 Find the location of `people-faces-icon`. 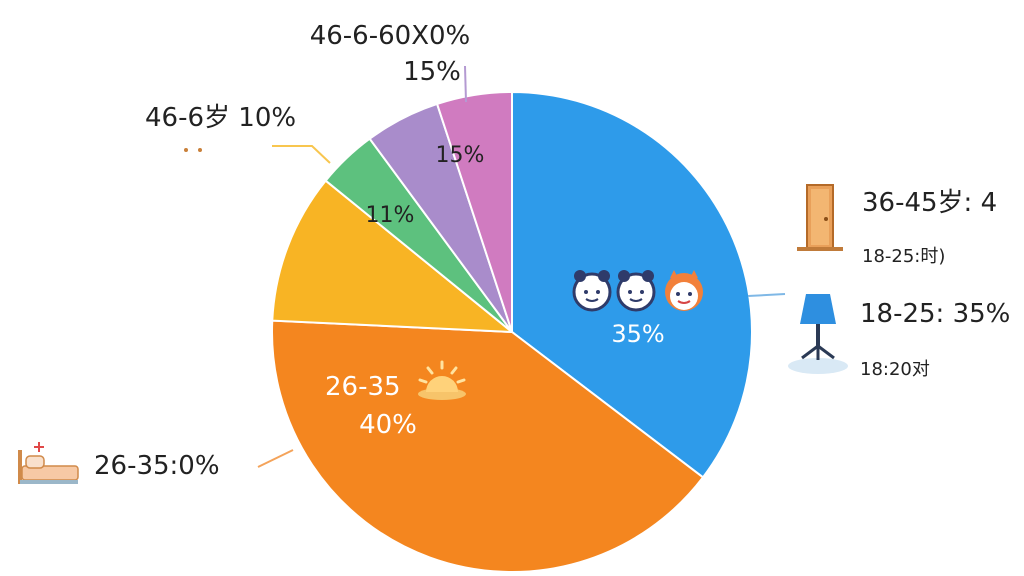

people-faces-icon is located at coordinates (637, 291).